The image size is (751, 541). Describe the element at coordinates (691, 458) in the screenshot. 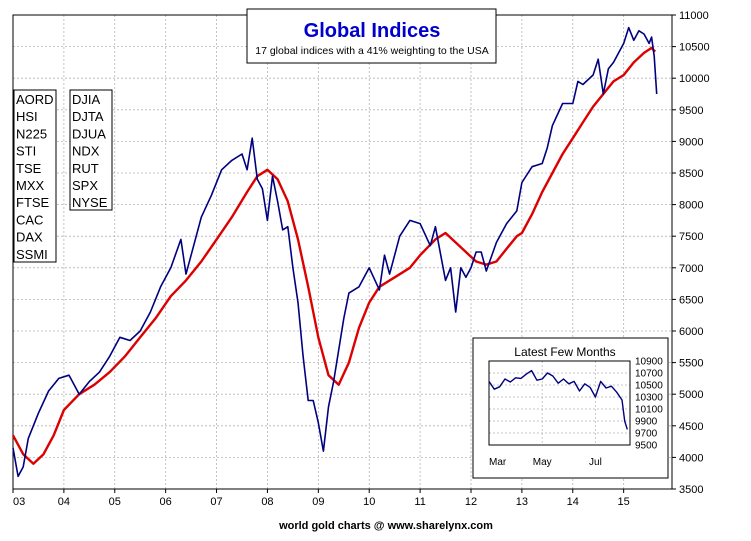

I see `y-tick-label: 4000` at that location.